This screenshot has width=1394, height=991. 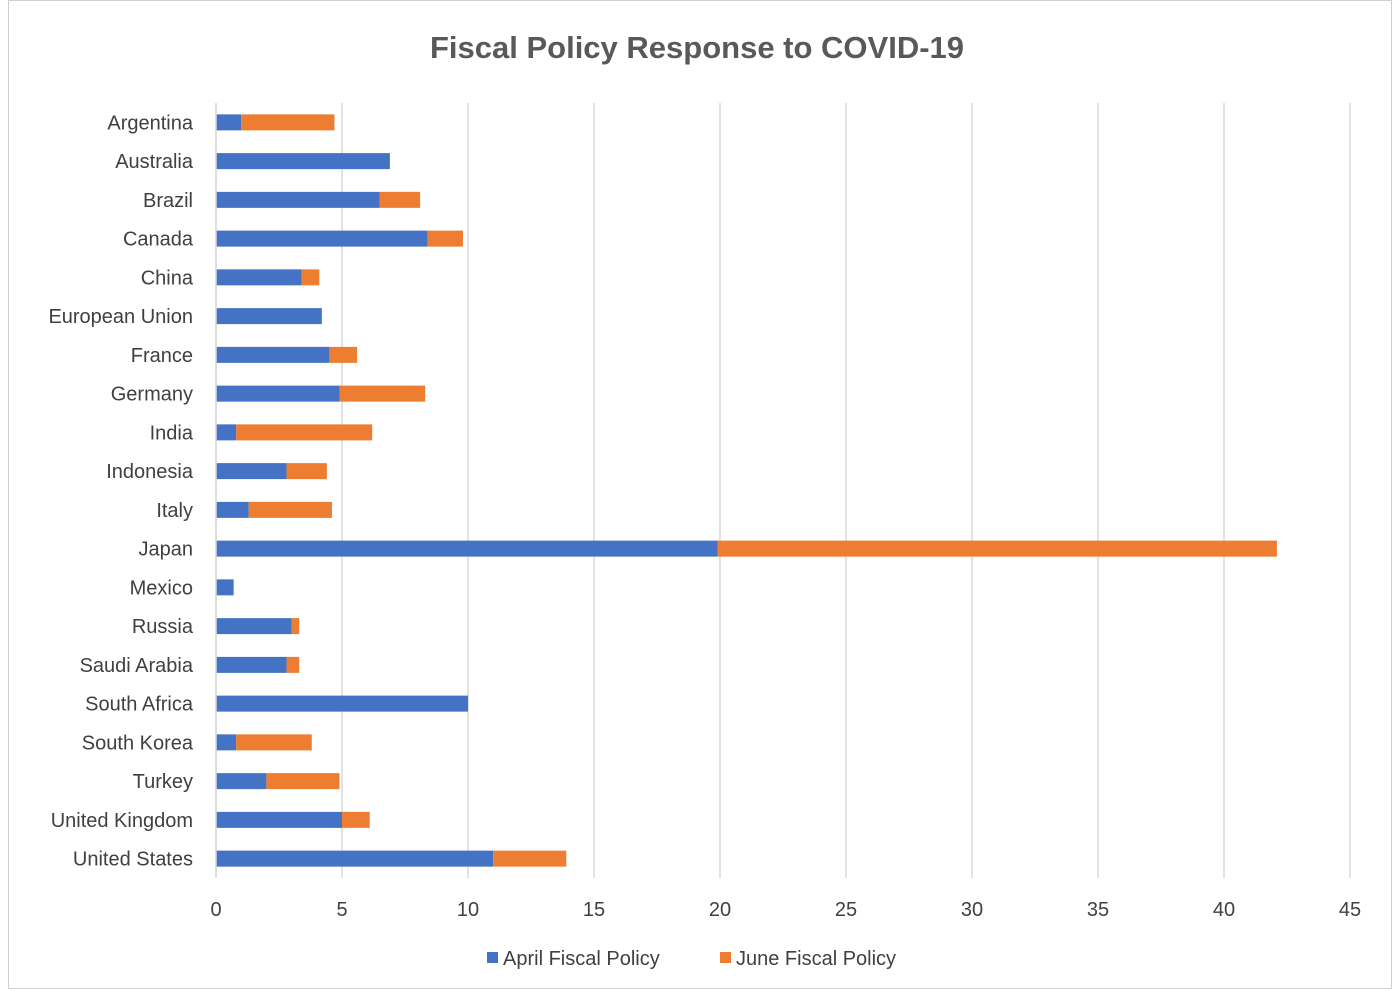 What do you see at coordinates (1224, 910) in the screenshot?
I see `x-tick-label: 40` at bounding box center [1224, 910].